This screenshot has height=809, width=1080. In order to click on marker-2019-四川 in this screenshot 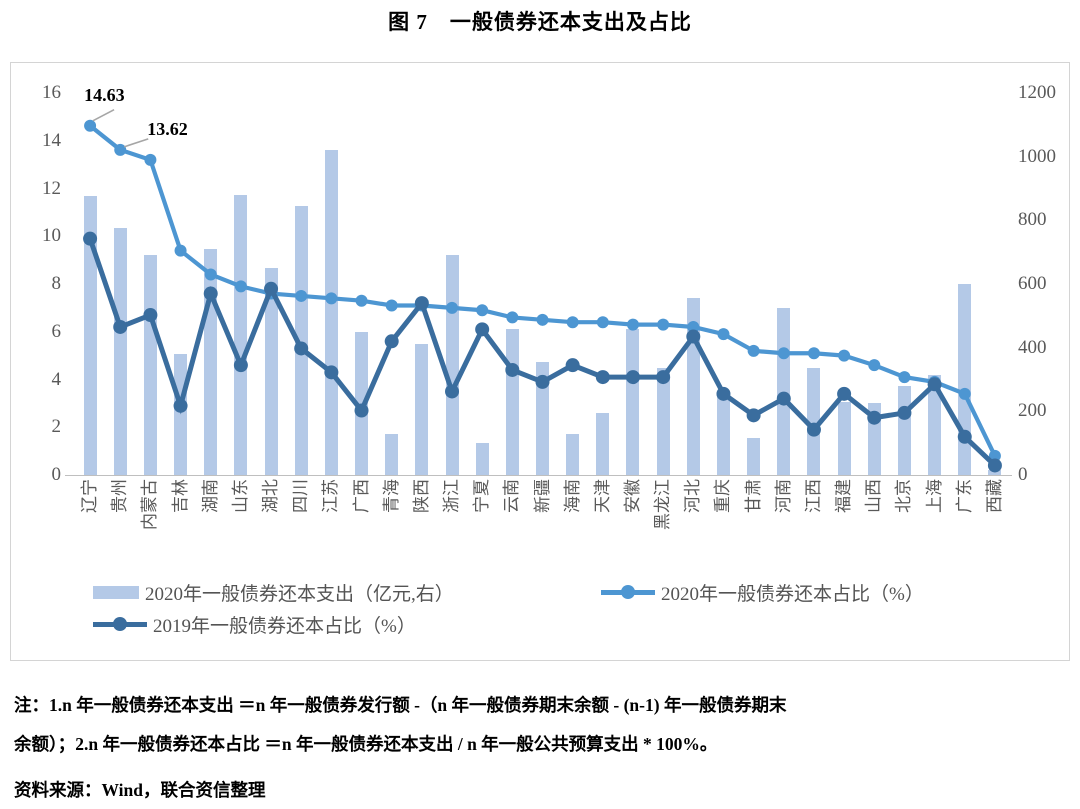, I will do `click(301, 348)`.